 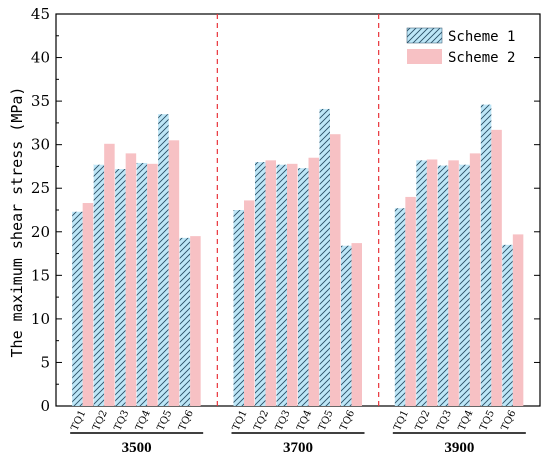 What do you see at coordinates (298, 448) in the screenshot?
I see `group-label: 3700` at bounding box center [298, 448].